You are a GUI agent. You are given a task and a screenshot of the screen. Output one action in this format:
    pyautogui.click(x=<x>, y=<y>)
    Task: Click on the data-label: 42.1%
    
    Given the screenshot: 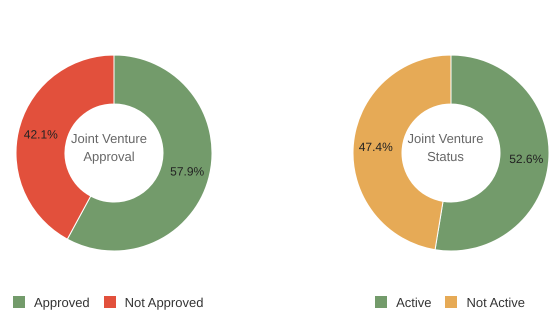 What is the action you would take?
    pyautogui.click(x=41, y=134)
    